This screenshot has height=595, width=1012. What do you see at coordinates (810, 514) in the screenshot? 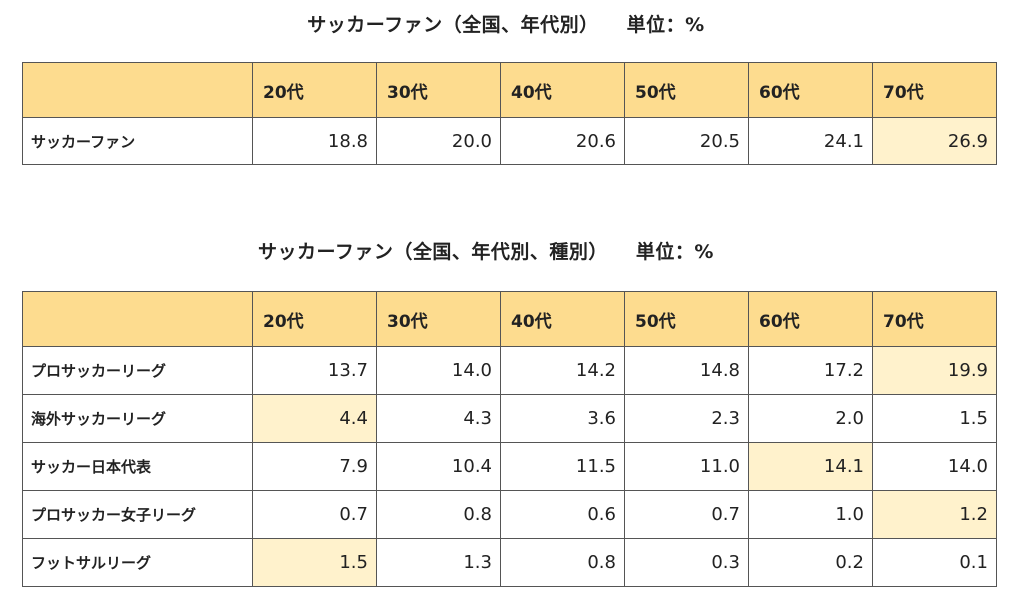
I see `value-cell: 1.0` at bounding box center [810, 514].